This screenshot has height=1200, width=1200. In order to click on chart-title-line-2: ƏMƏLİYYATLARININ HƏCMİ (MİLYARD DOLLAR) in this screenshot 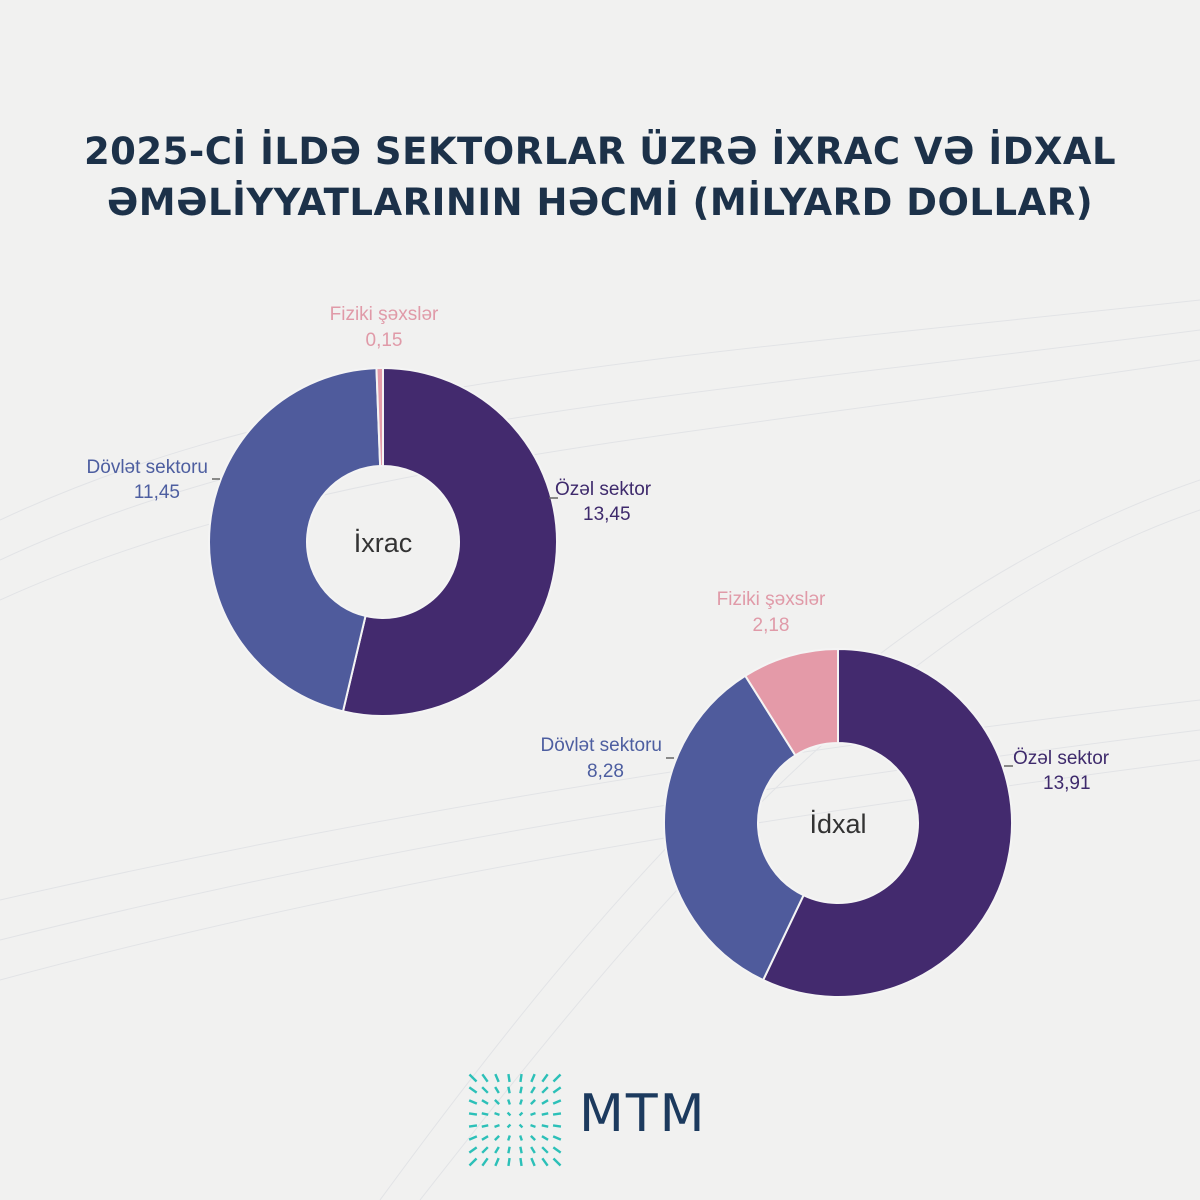, I will do `click(600, 202)`.